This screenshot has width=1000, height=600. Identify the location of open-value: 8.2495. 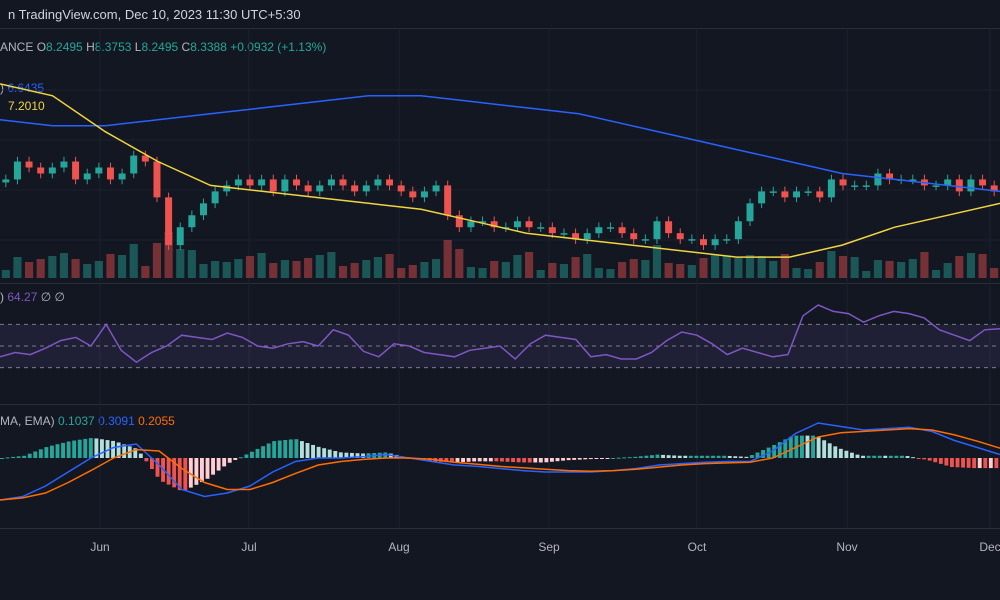
(64, 47).